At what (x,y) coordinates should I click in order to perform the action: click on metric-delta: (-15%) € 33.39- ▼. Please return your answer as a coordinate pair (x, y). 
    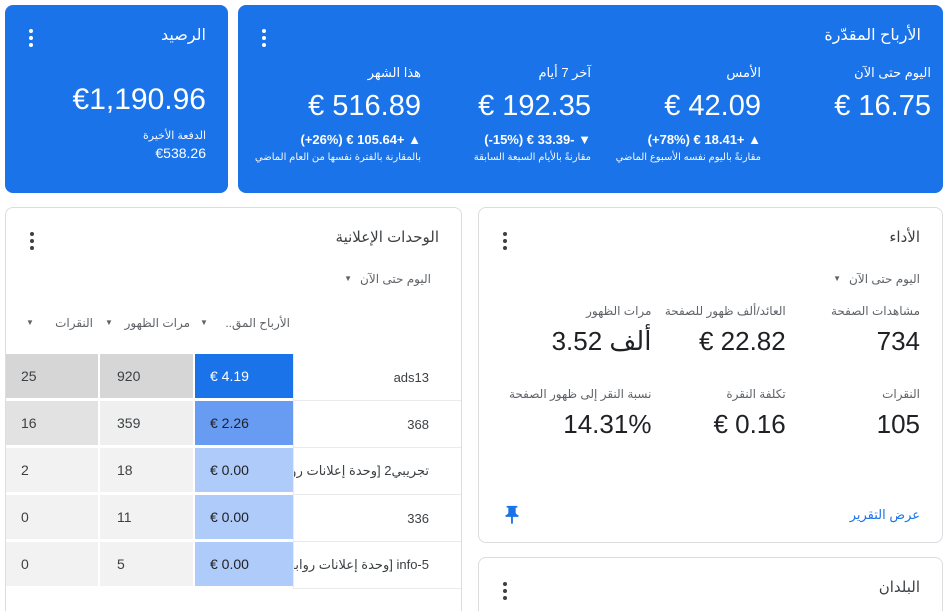
    Looking at the image, I should click on (537, 139).